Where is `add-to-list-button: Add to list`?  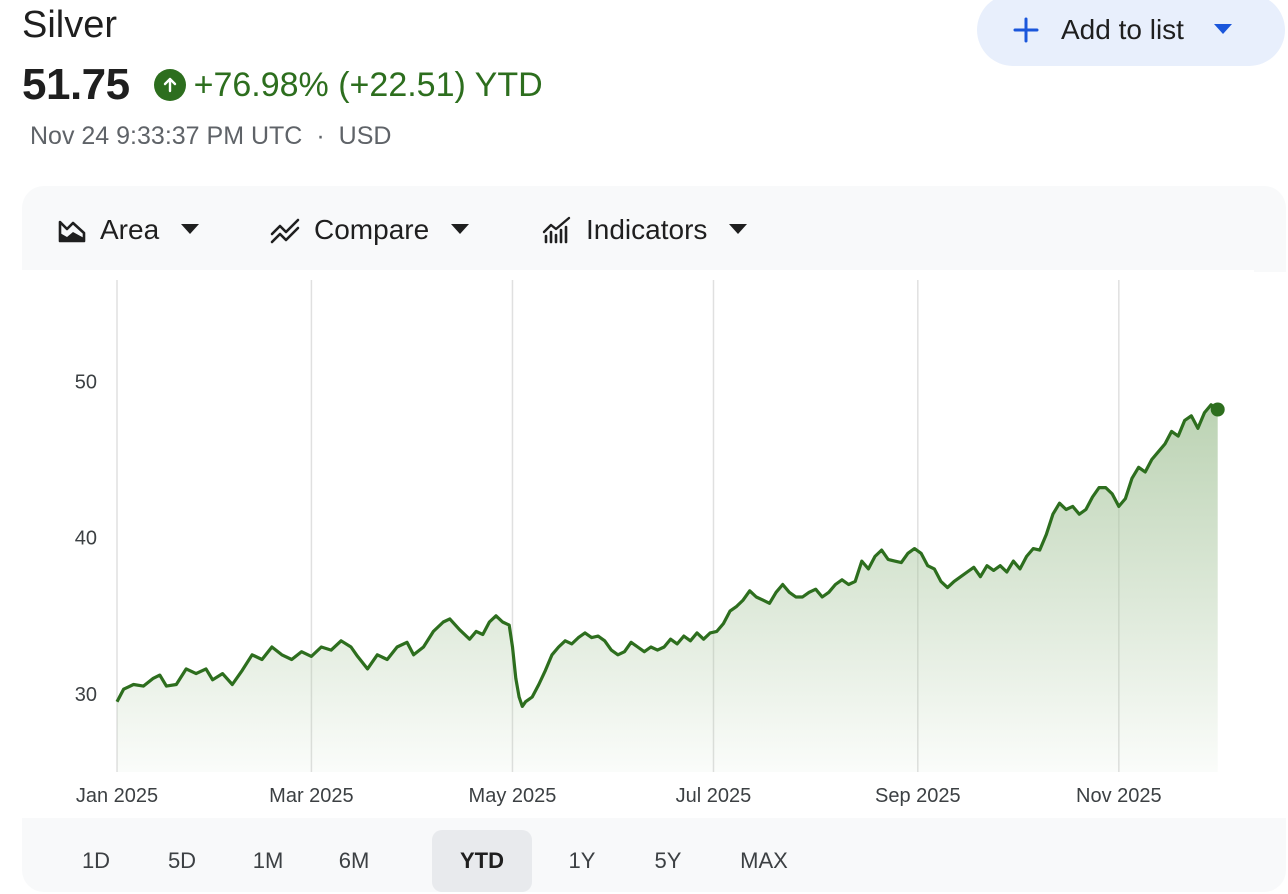 add-to-list-button: Add to list is located at coordinates (1131, 33).